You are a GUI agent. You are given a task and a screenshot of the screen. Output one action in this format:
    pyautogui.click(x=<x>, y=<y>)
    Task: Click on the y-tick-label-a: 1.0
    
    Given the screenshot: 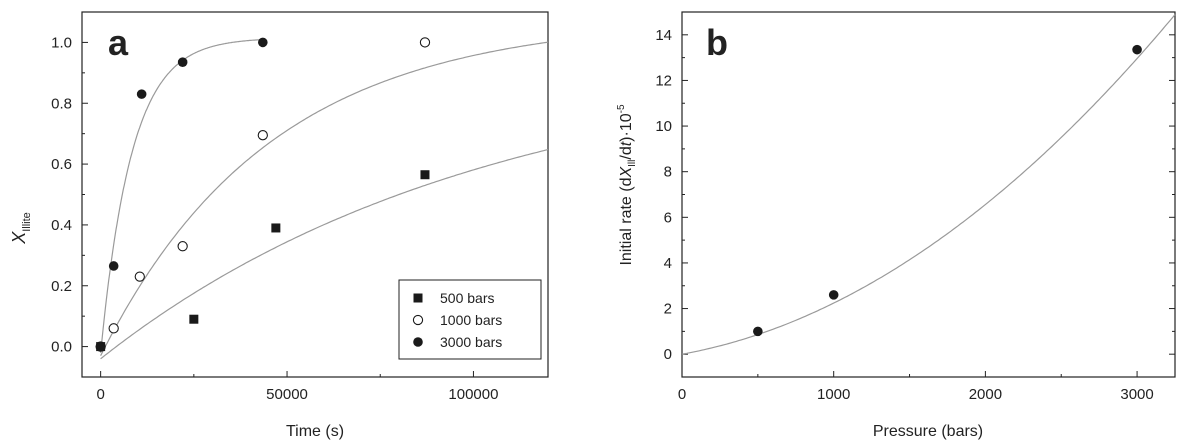 What is the action you would take?
    pyautogui.click(x=61, y=42)
    